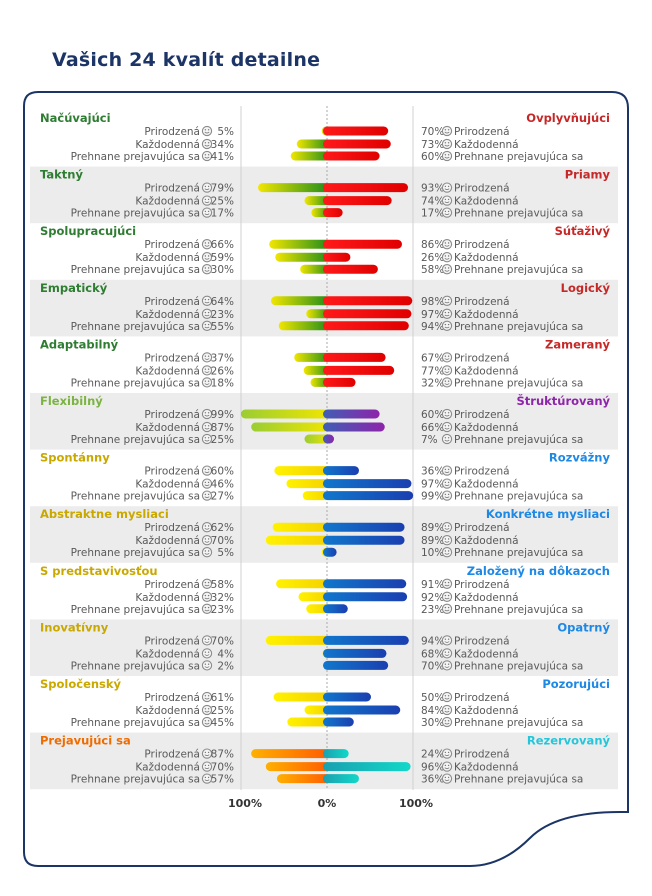 The height and width of the screenshot is (896, 652). What do you see at coordinates (79, 344) in the screenshot?
I see `trait-left-name: Adaptabilný` at bounding box center [79, 344].